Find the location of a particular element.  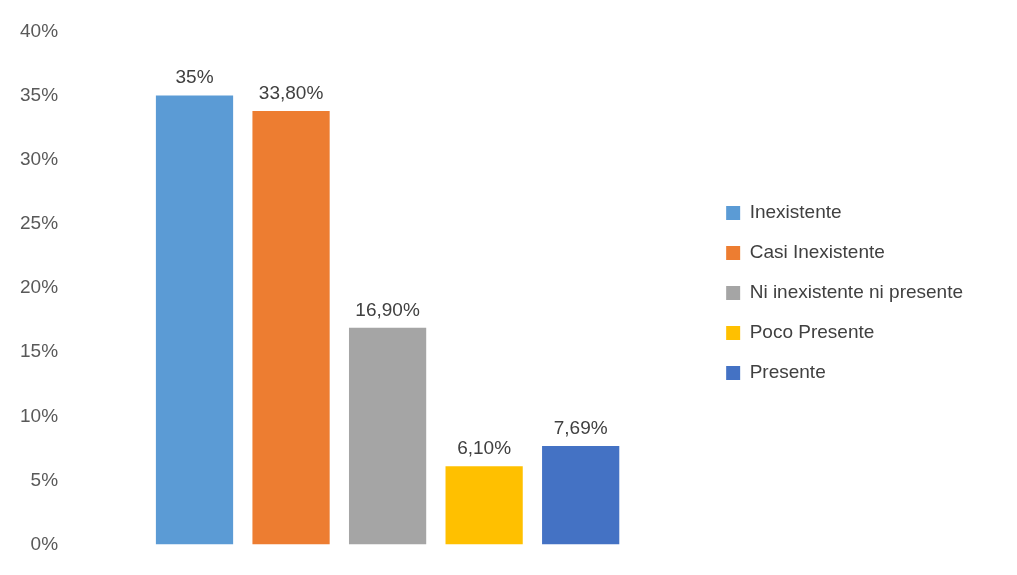

legend-label: Inexistente is located at coordinates (795, 212).